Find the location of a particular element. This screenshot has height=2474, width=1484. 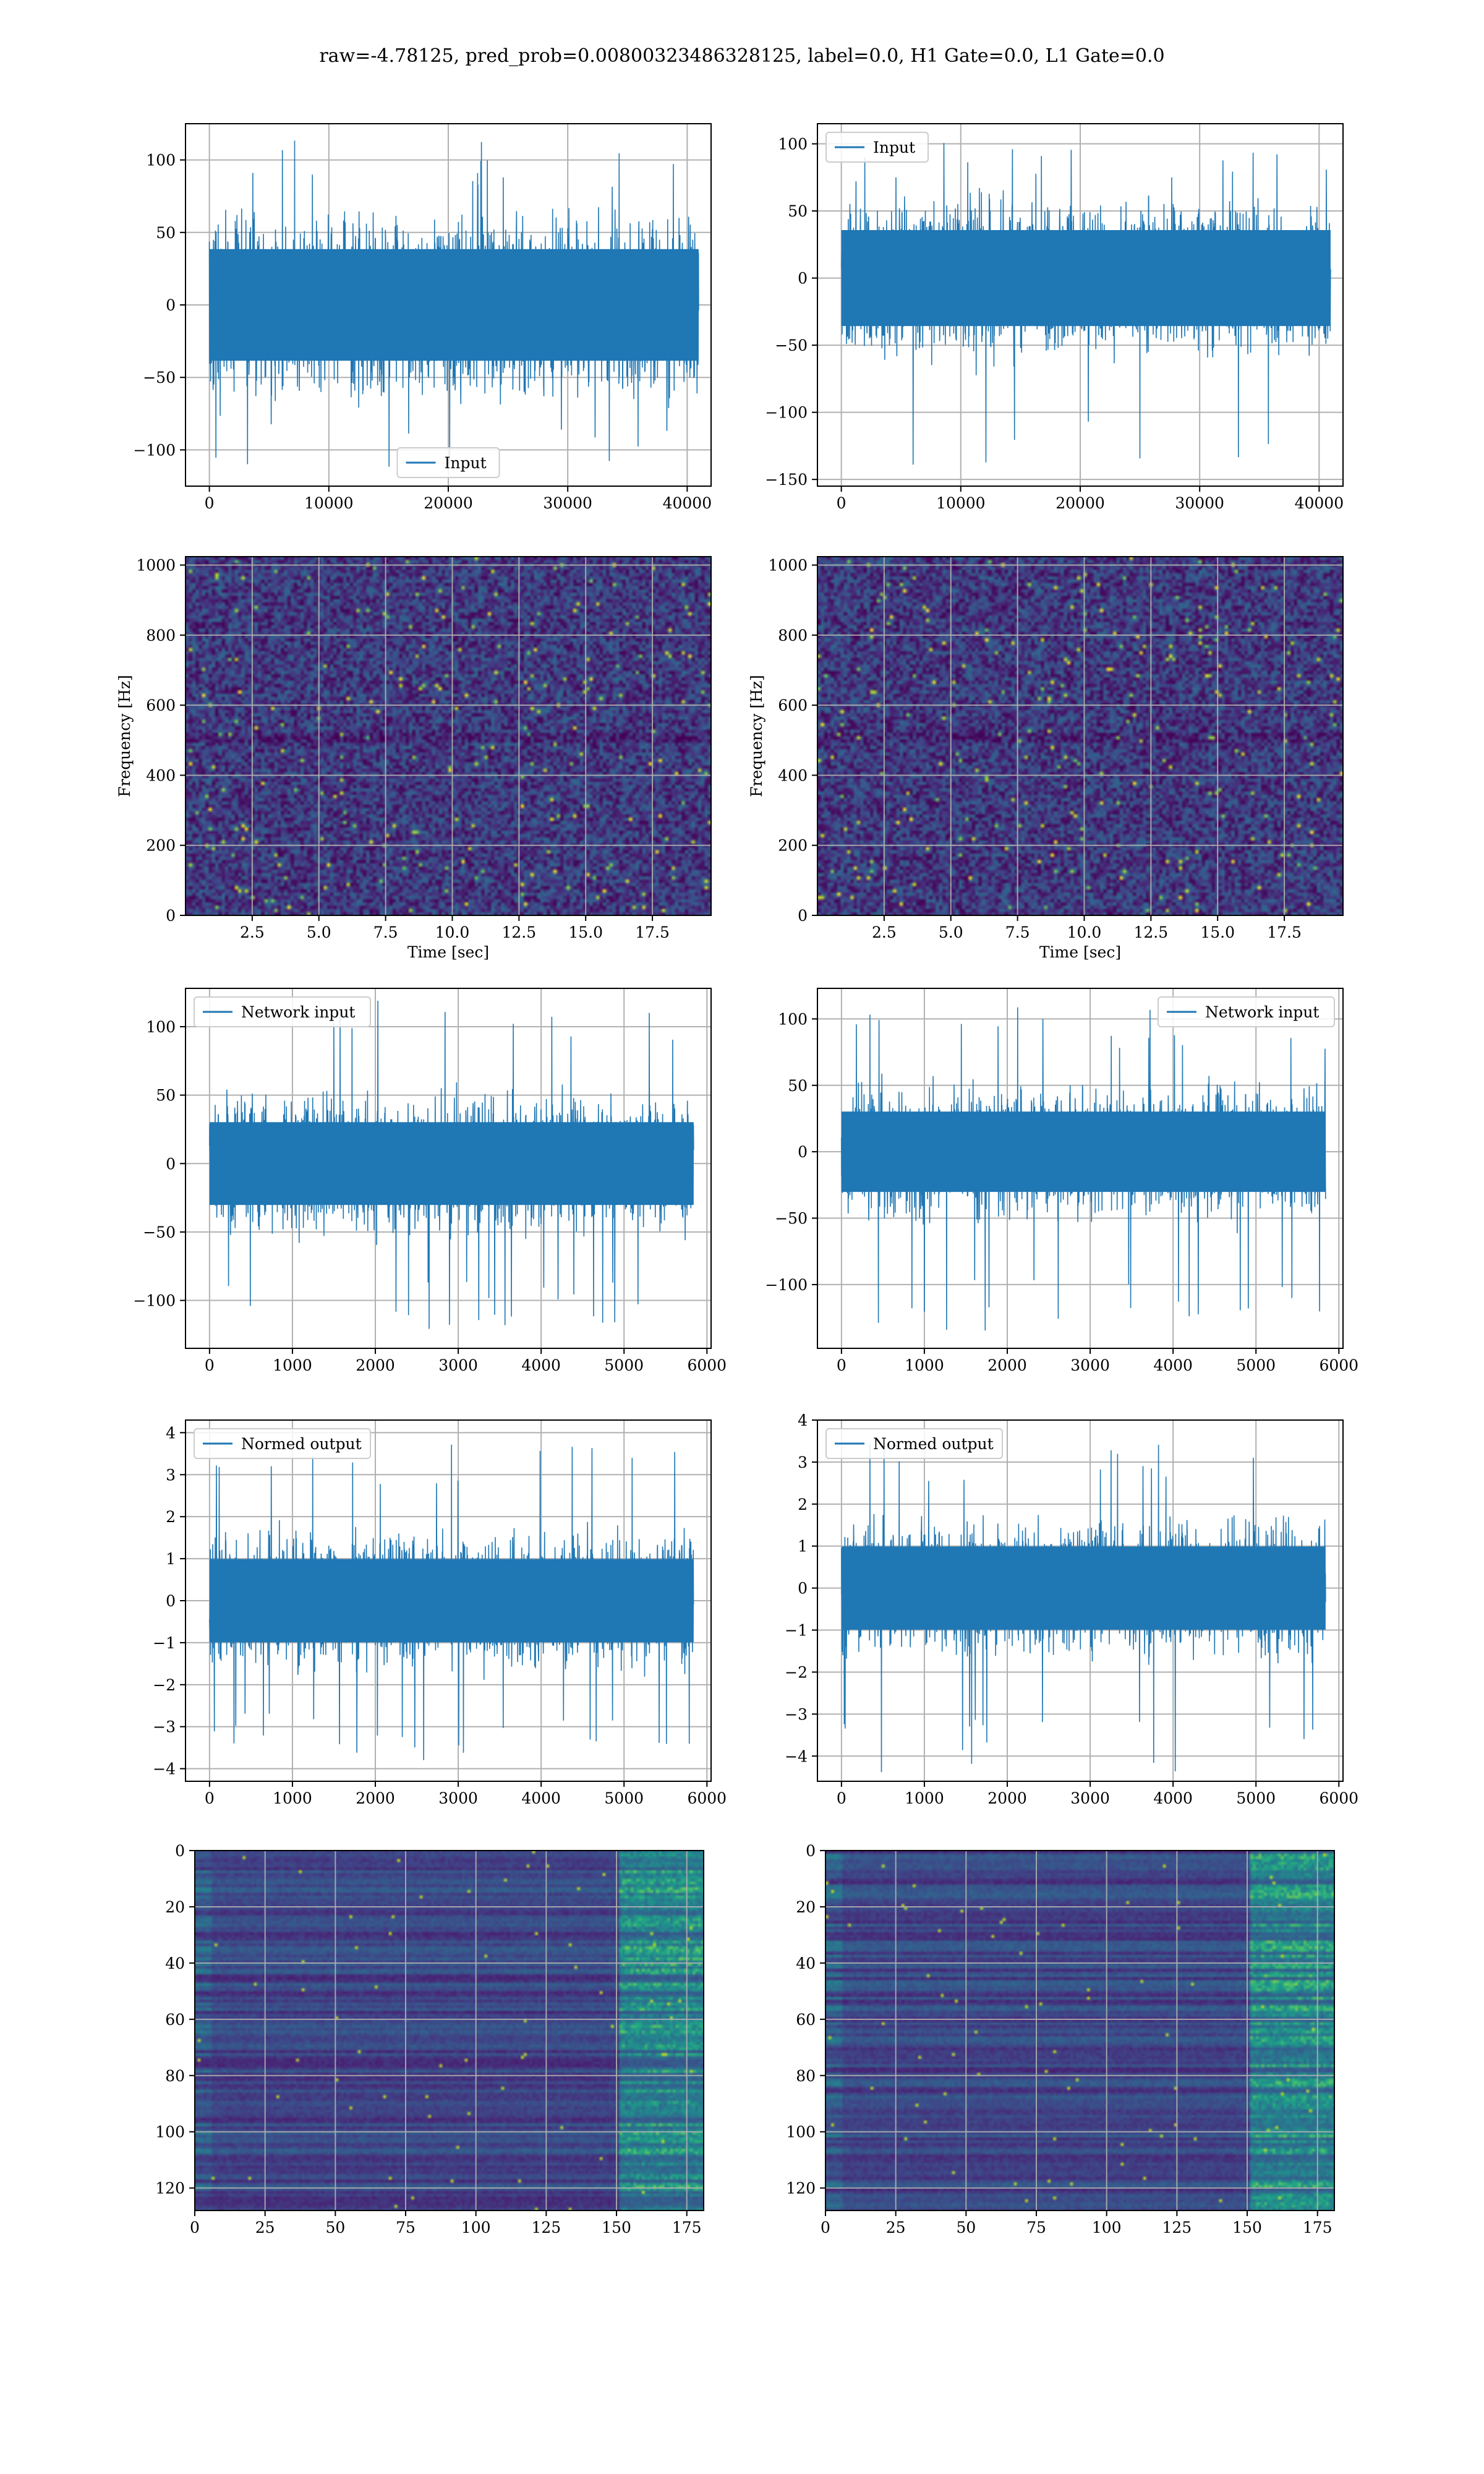

y-tick-label: 1 is located at coordinates (171, 1559).